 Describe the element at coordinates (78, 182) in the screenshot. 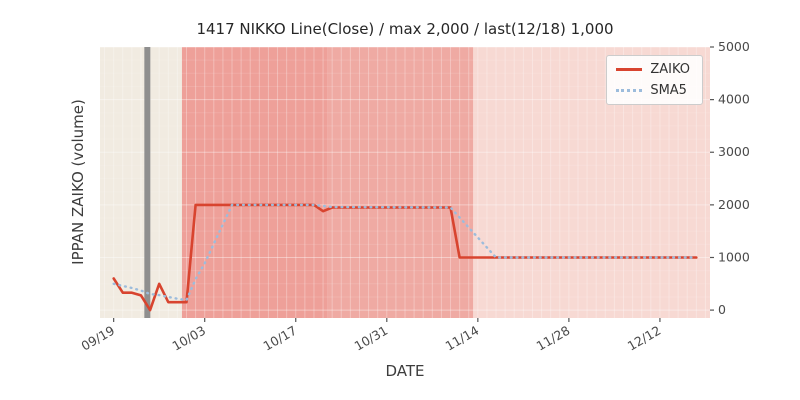

I see `y-axis-label: IPPAN ZAIKO (volume)` at that location.